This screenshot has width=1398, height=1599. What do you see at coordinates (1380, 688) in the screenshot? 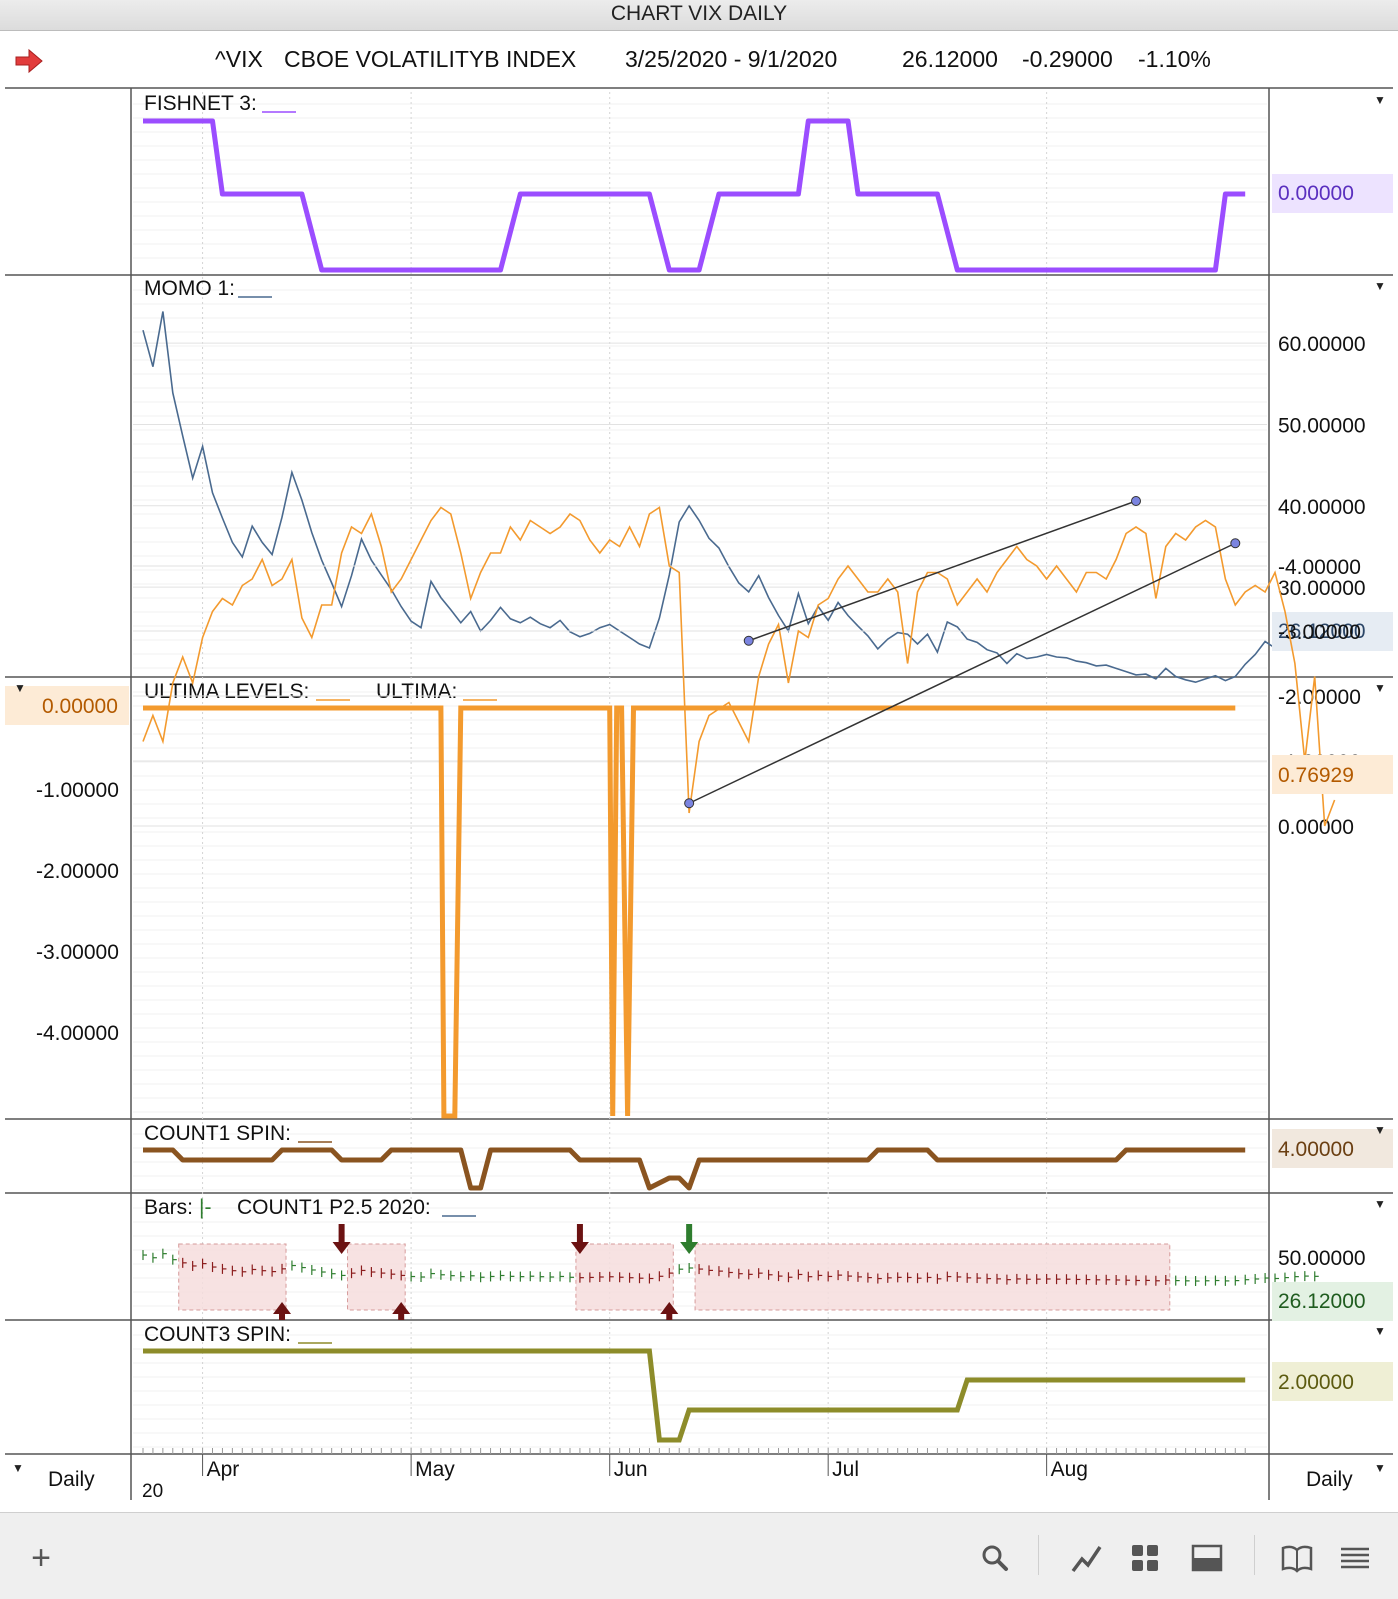
I see `ultima-menu-icon: ▼` at bounding box center [1380, 688].